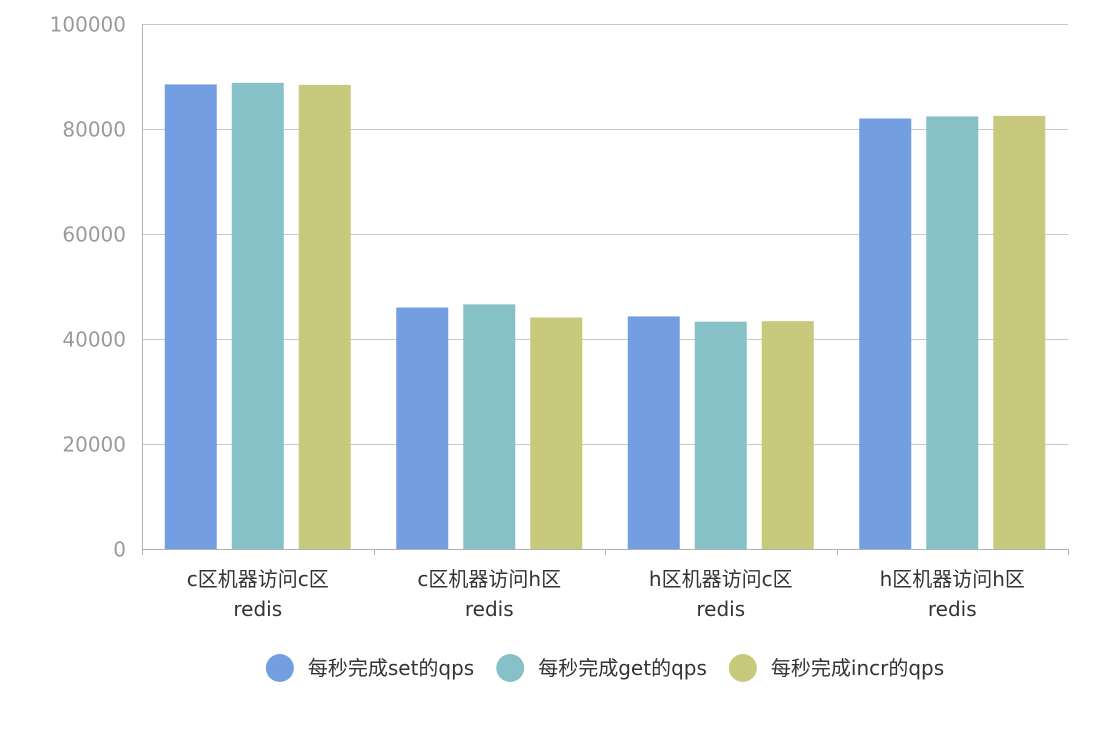  I want to click on legend-item: 每秒完成get的qps, so click(601, 668).